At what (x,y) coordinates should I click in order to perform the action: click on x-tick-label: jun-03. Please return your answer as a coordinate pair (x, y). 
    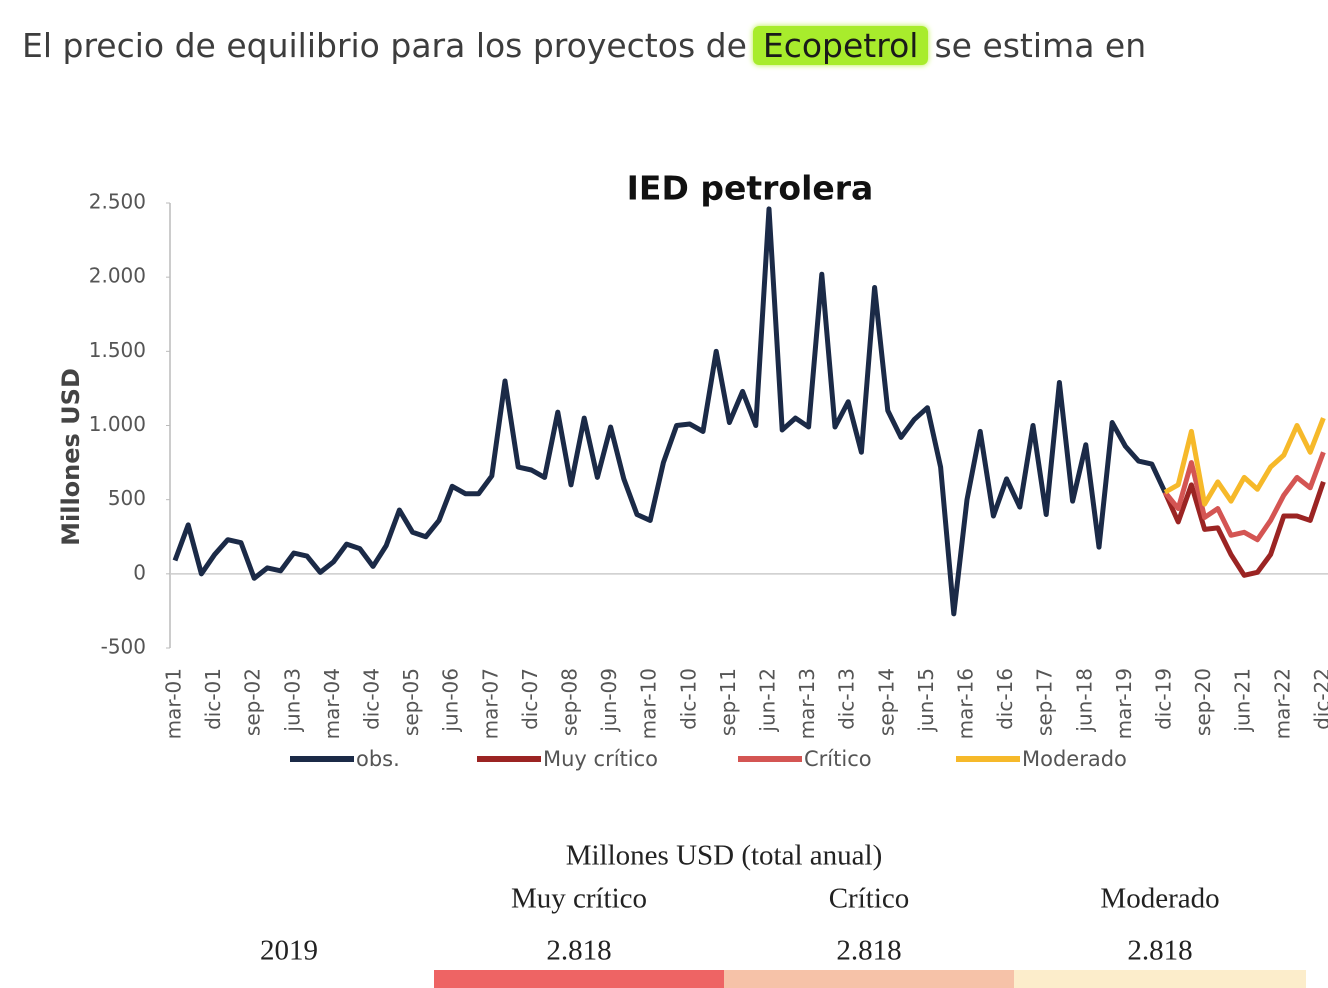
    Looking at the image, I should click on (292, 700).